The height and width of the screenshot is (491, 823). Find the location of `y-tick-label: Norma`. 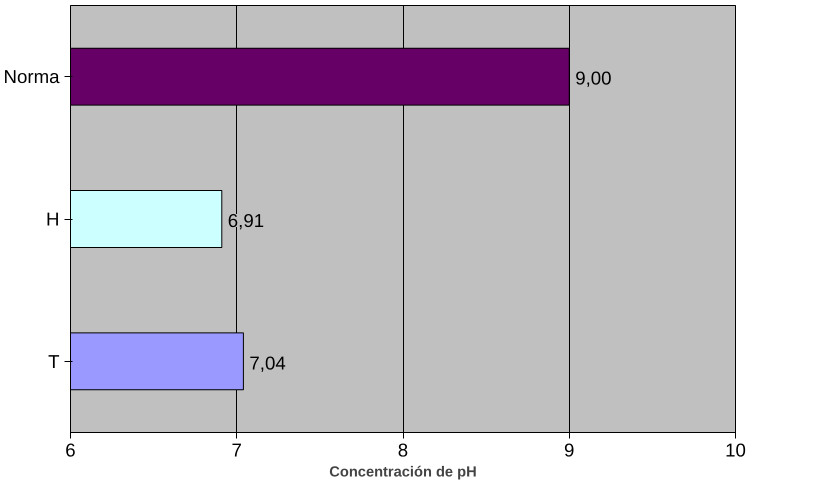

y-tick-label: Norma is located at coordinates (32, 77).